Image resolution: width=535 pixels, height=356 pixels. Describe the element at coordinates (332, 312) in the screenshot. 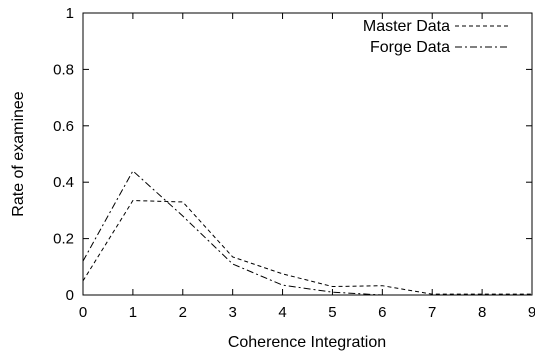

I see `x-tick-label: 5` at that location.